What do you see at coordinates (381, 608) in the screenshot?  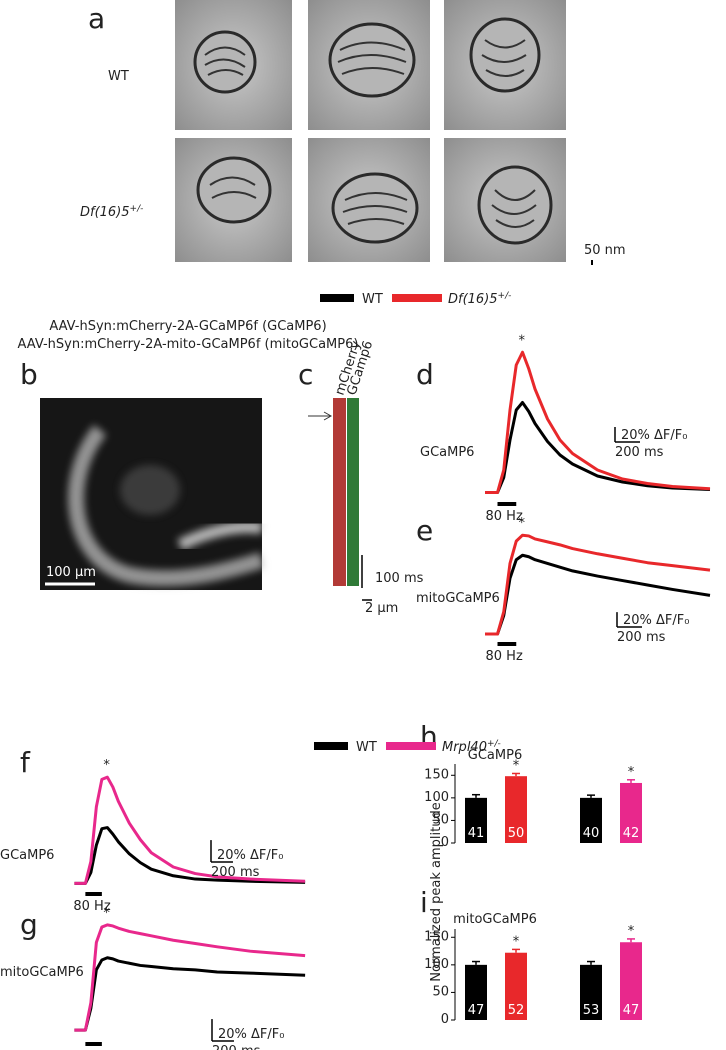 I see `scale-bar-label: 2 µm` at bounding box center [381, 608].